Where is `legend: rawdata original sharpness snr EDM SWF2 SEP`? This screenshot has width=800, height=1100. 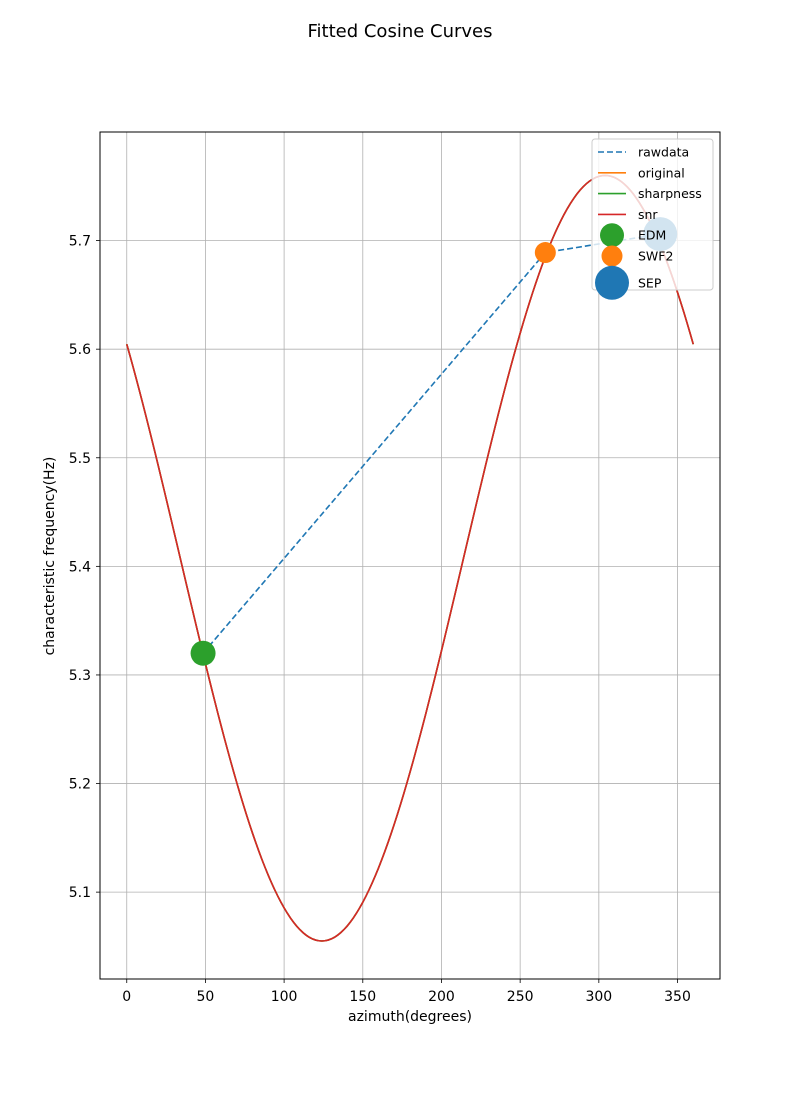
legend: rawdata original sharpness snr EDM SWF2 SEP is located at coordinates (652, 219).